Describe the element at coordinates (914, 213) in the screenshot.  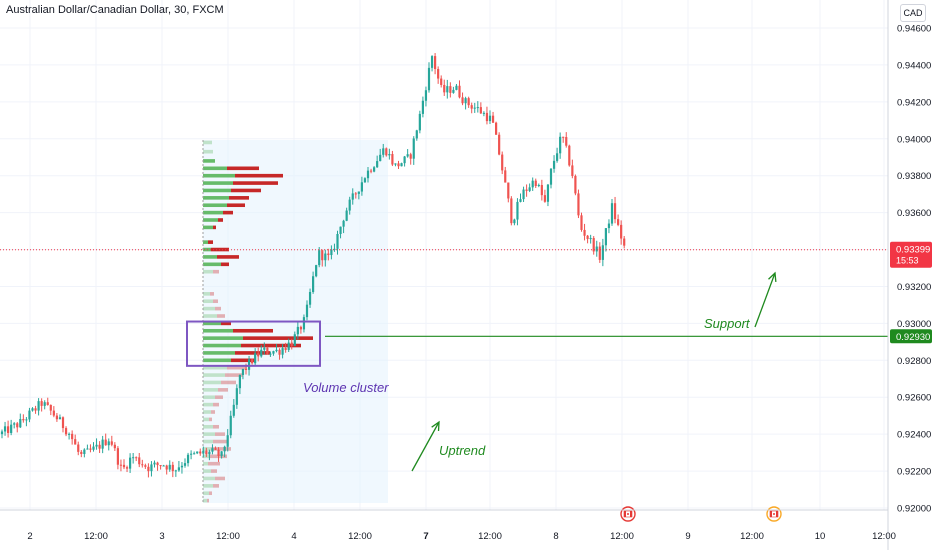
I see `y-tick-label: 0.93600` at that location.